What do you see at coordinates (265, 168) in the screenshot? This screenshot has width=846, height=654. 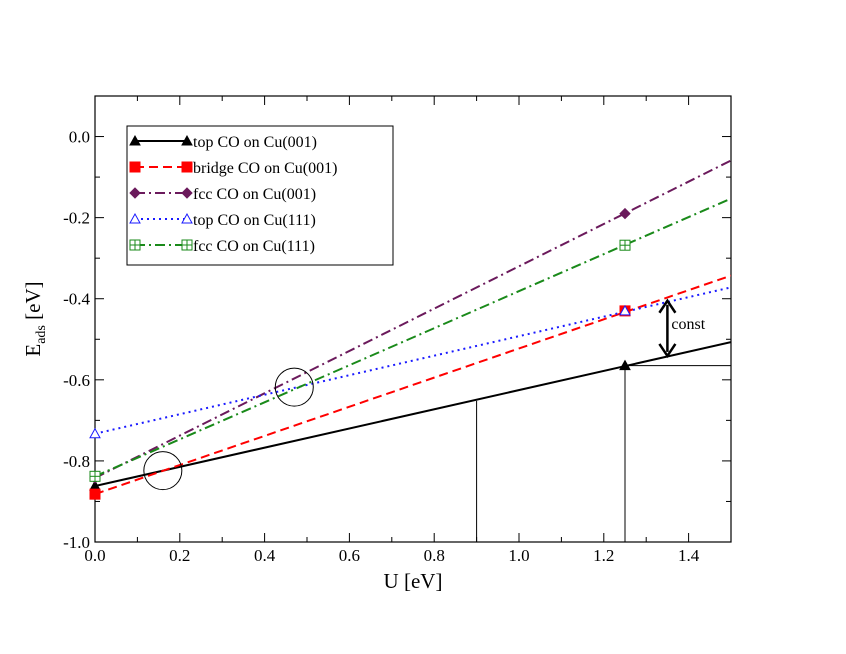 I see `legend-label-1: bridge CO on Cu(001)` at bounding box center [265, 168].